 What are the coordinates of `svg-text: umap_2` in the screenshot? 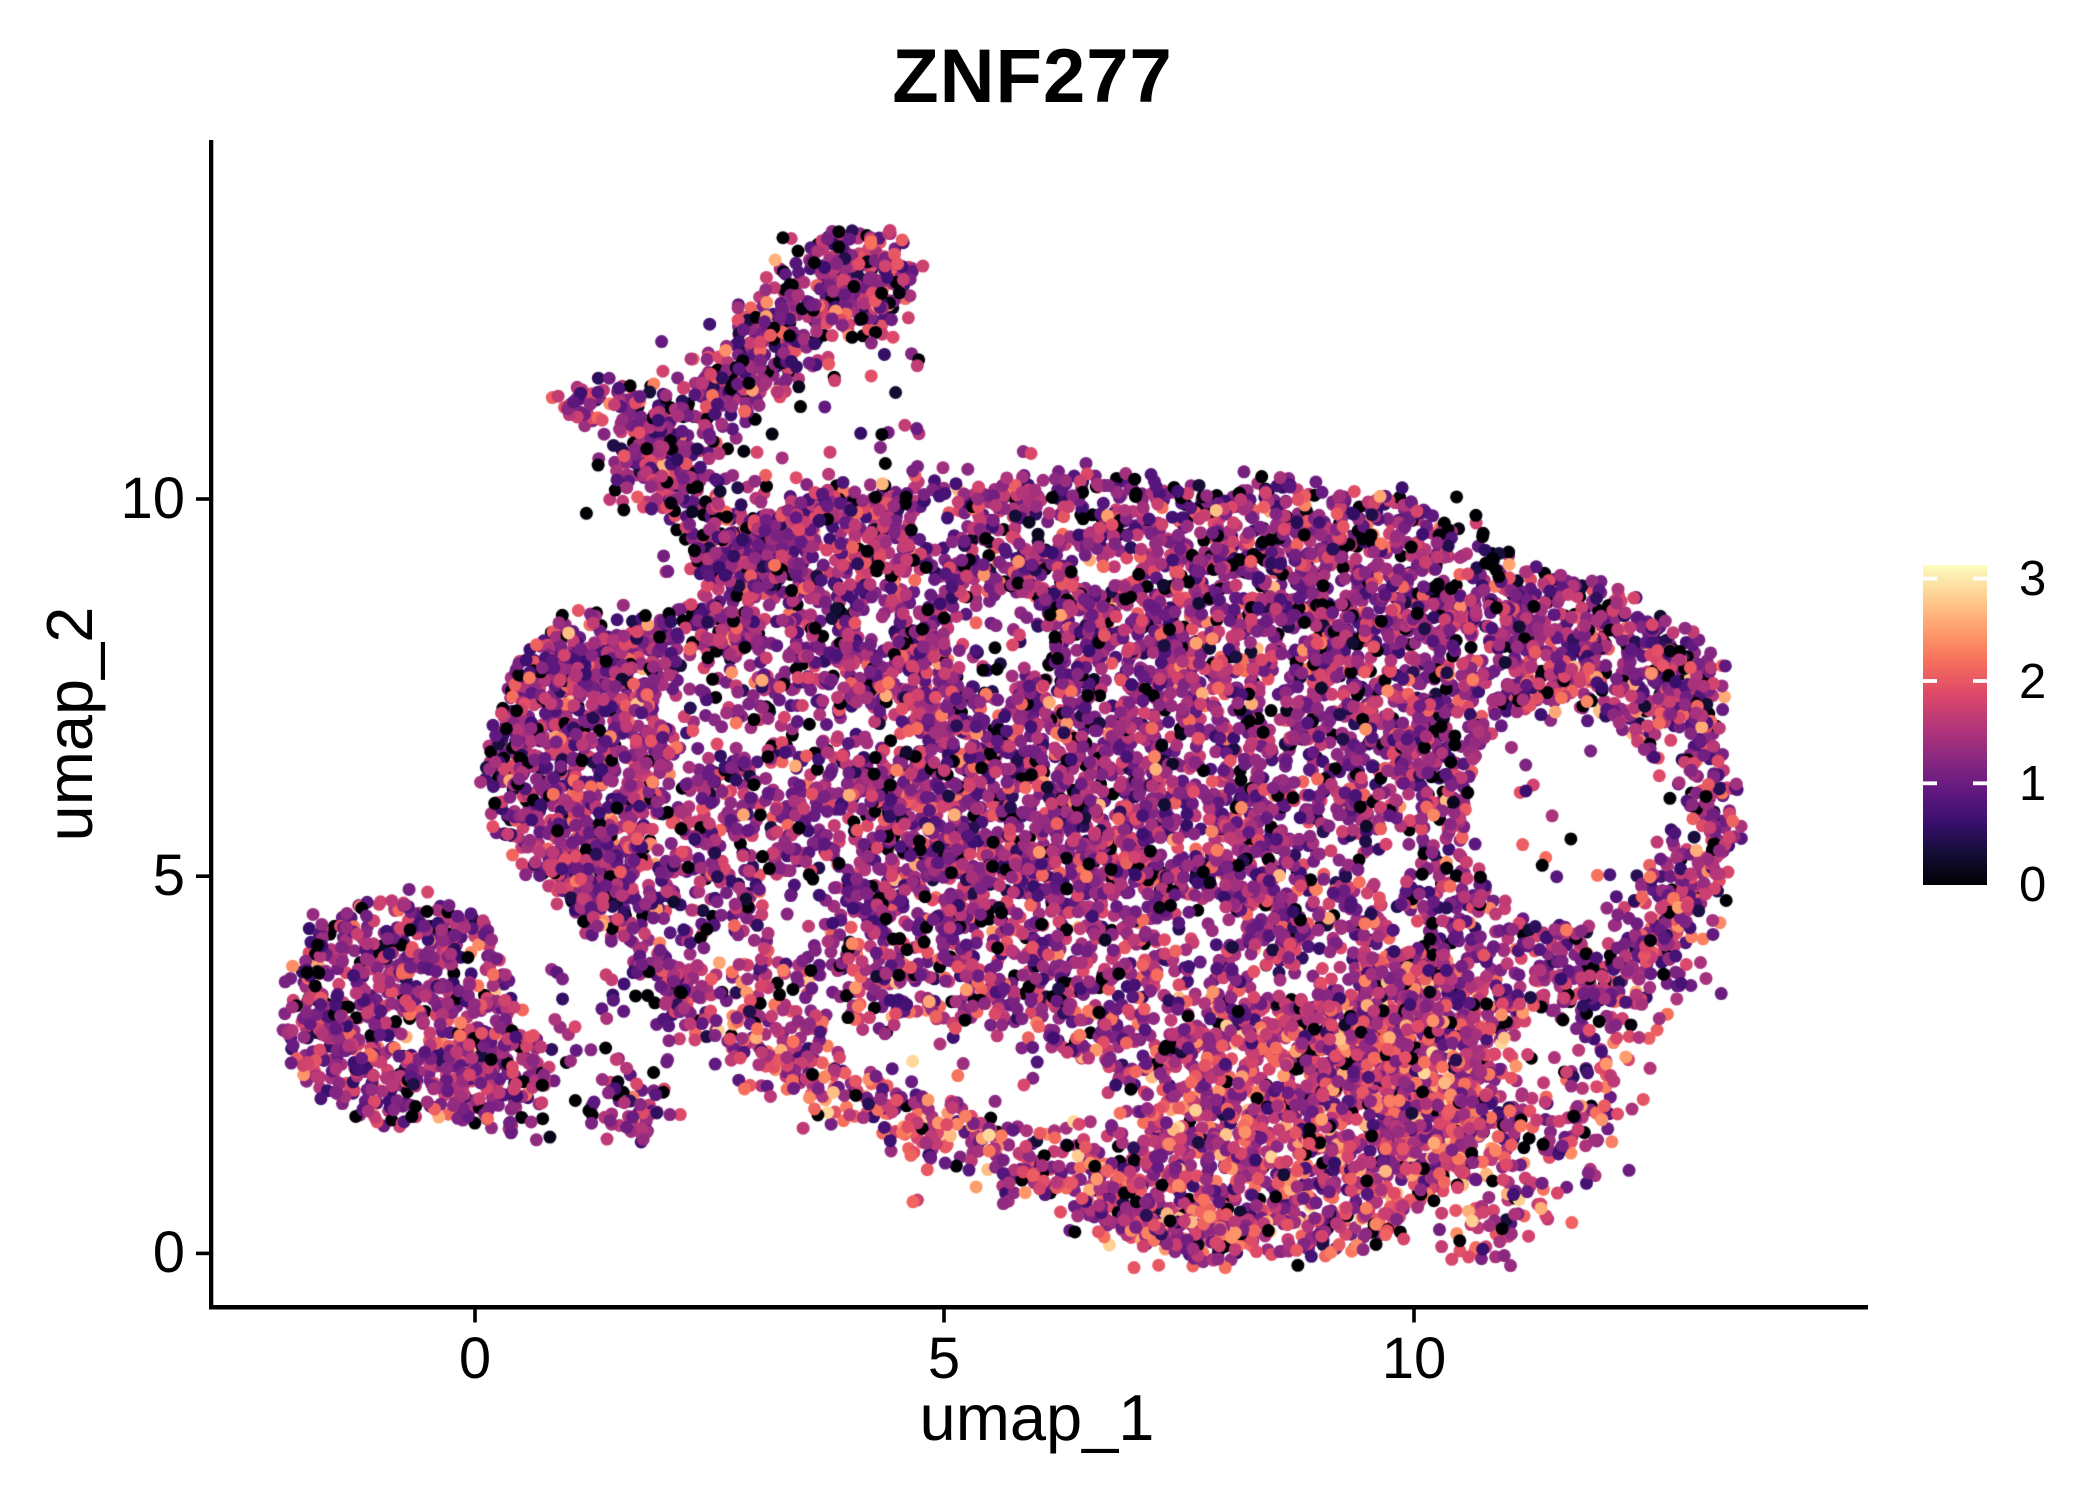 It's located at (69, 724).